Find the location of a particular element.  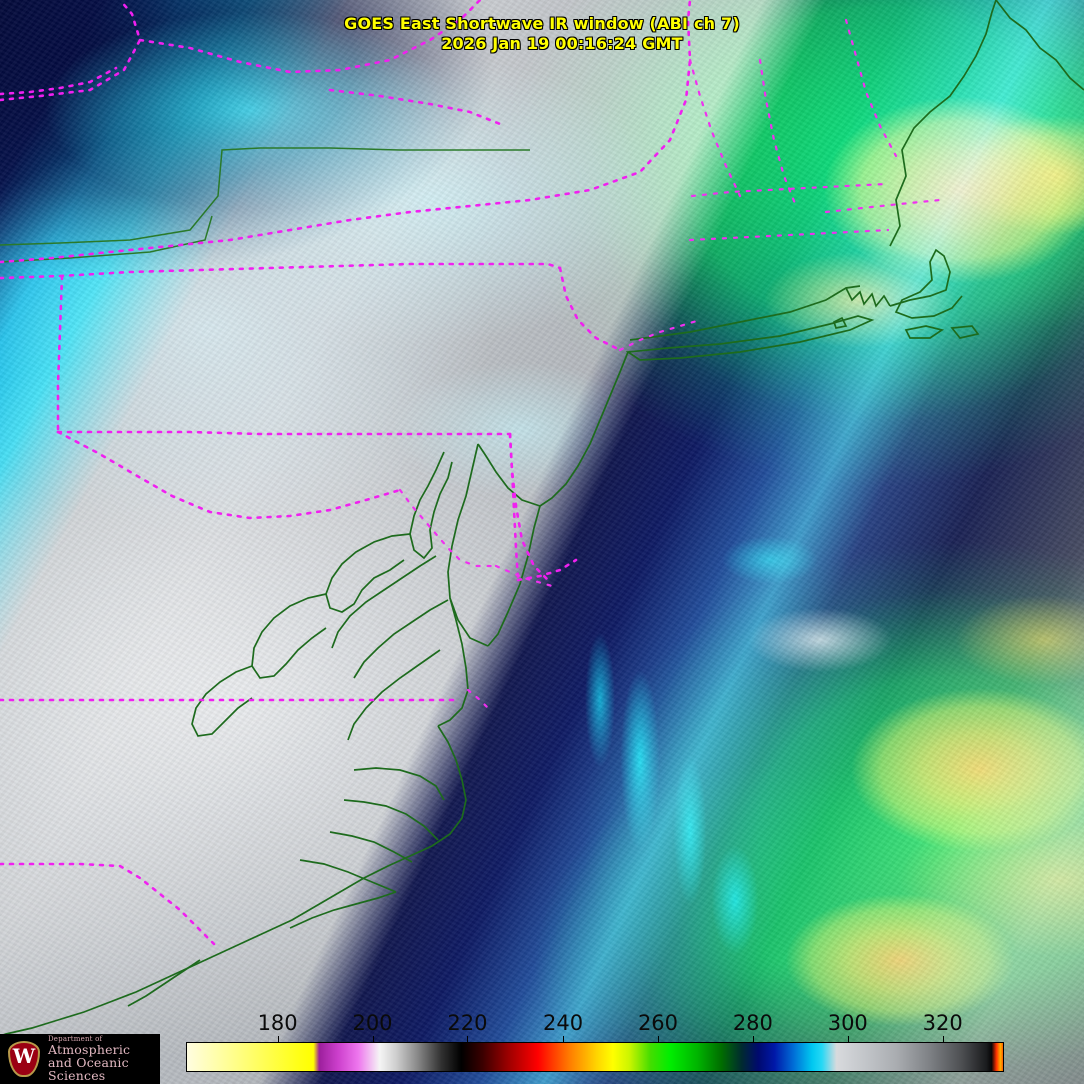

colorbar-tick-marks is located at coordinates (595, 1039).